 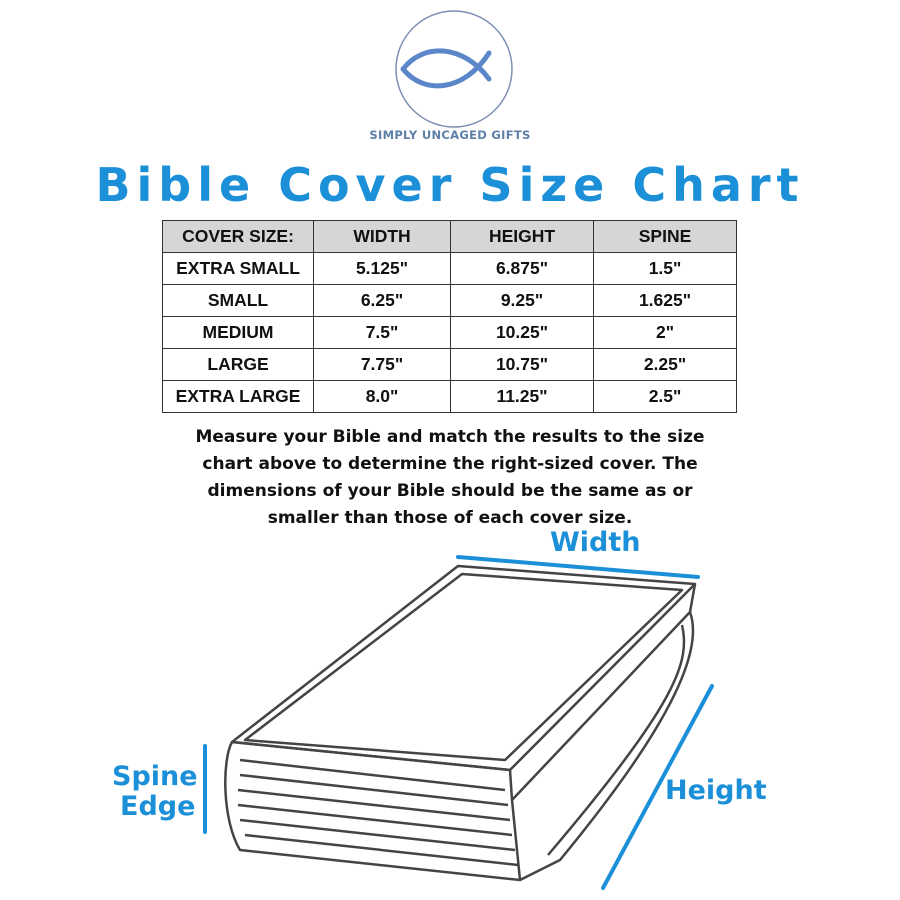 What do you see at coordinates (382, 396) in the screenshot?
I see `cell: 8.0"` at bounding box center [382, 396].